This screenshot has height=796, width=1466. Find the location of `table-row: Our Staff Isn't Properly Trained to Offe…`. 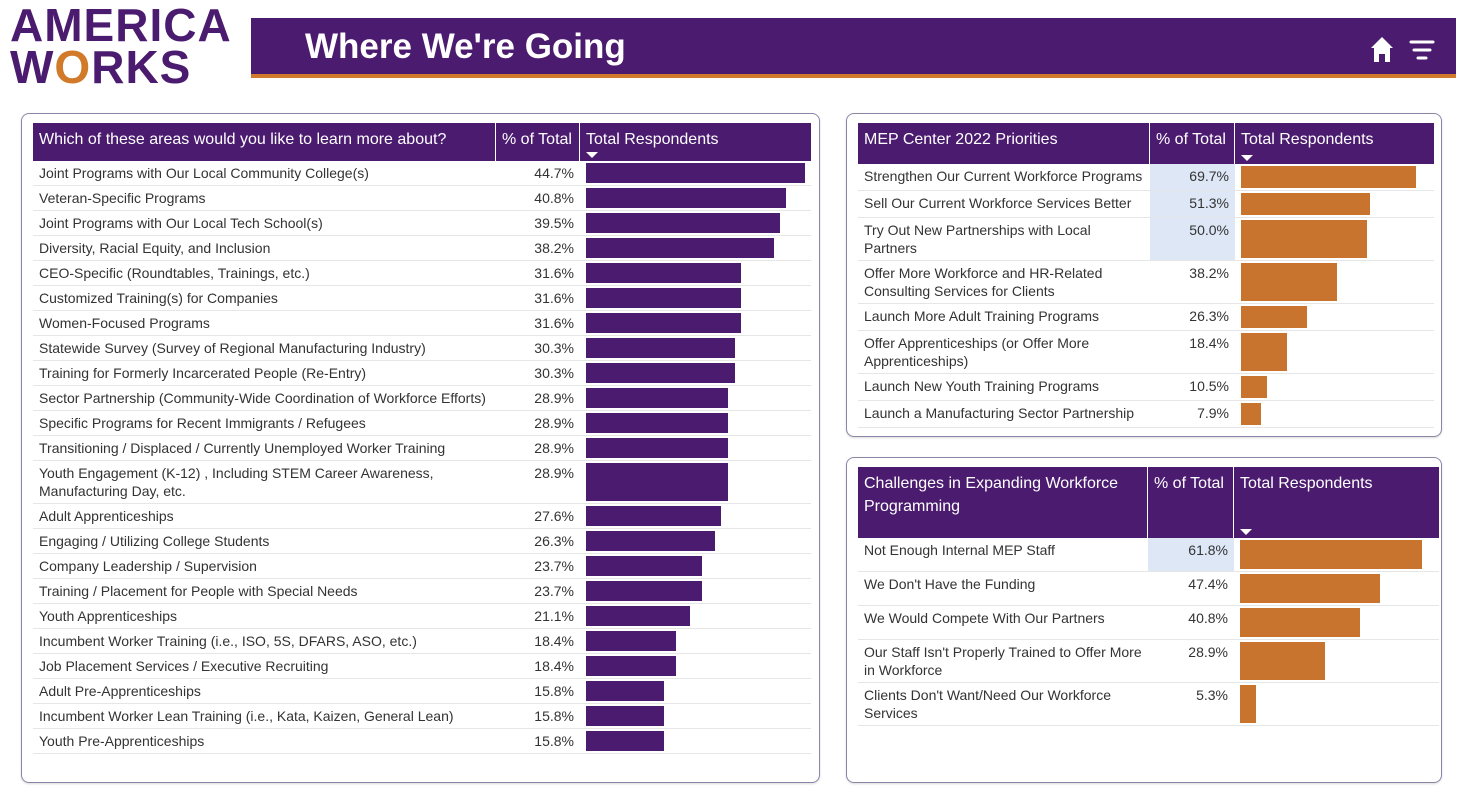

table-row: Our Staff Isn't Properly Trained to Offe… is located at coordinates (1148, 661).